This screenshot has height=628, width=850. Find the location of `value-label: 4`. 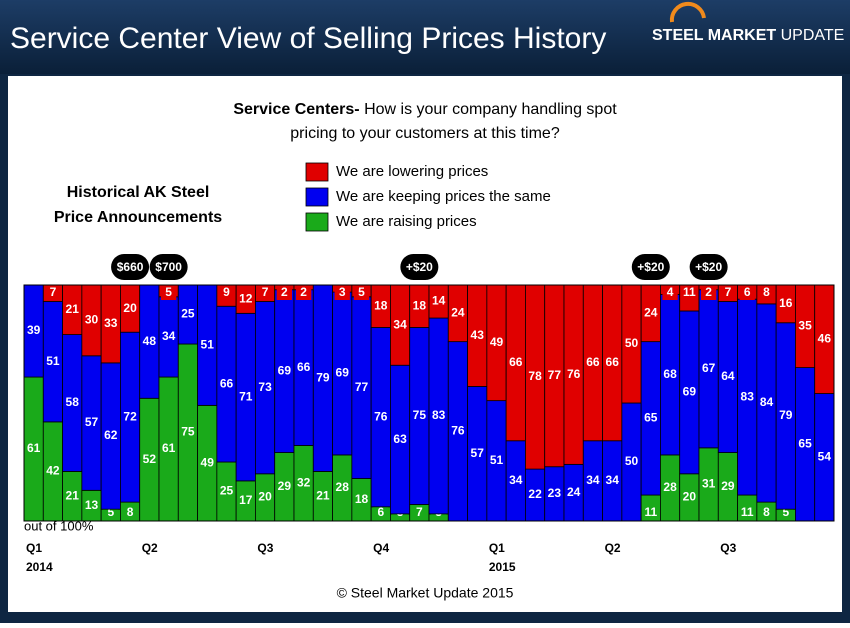

value-label: 4 is located at coordinates (670, 292).